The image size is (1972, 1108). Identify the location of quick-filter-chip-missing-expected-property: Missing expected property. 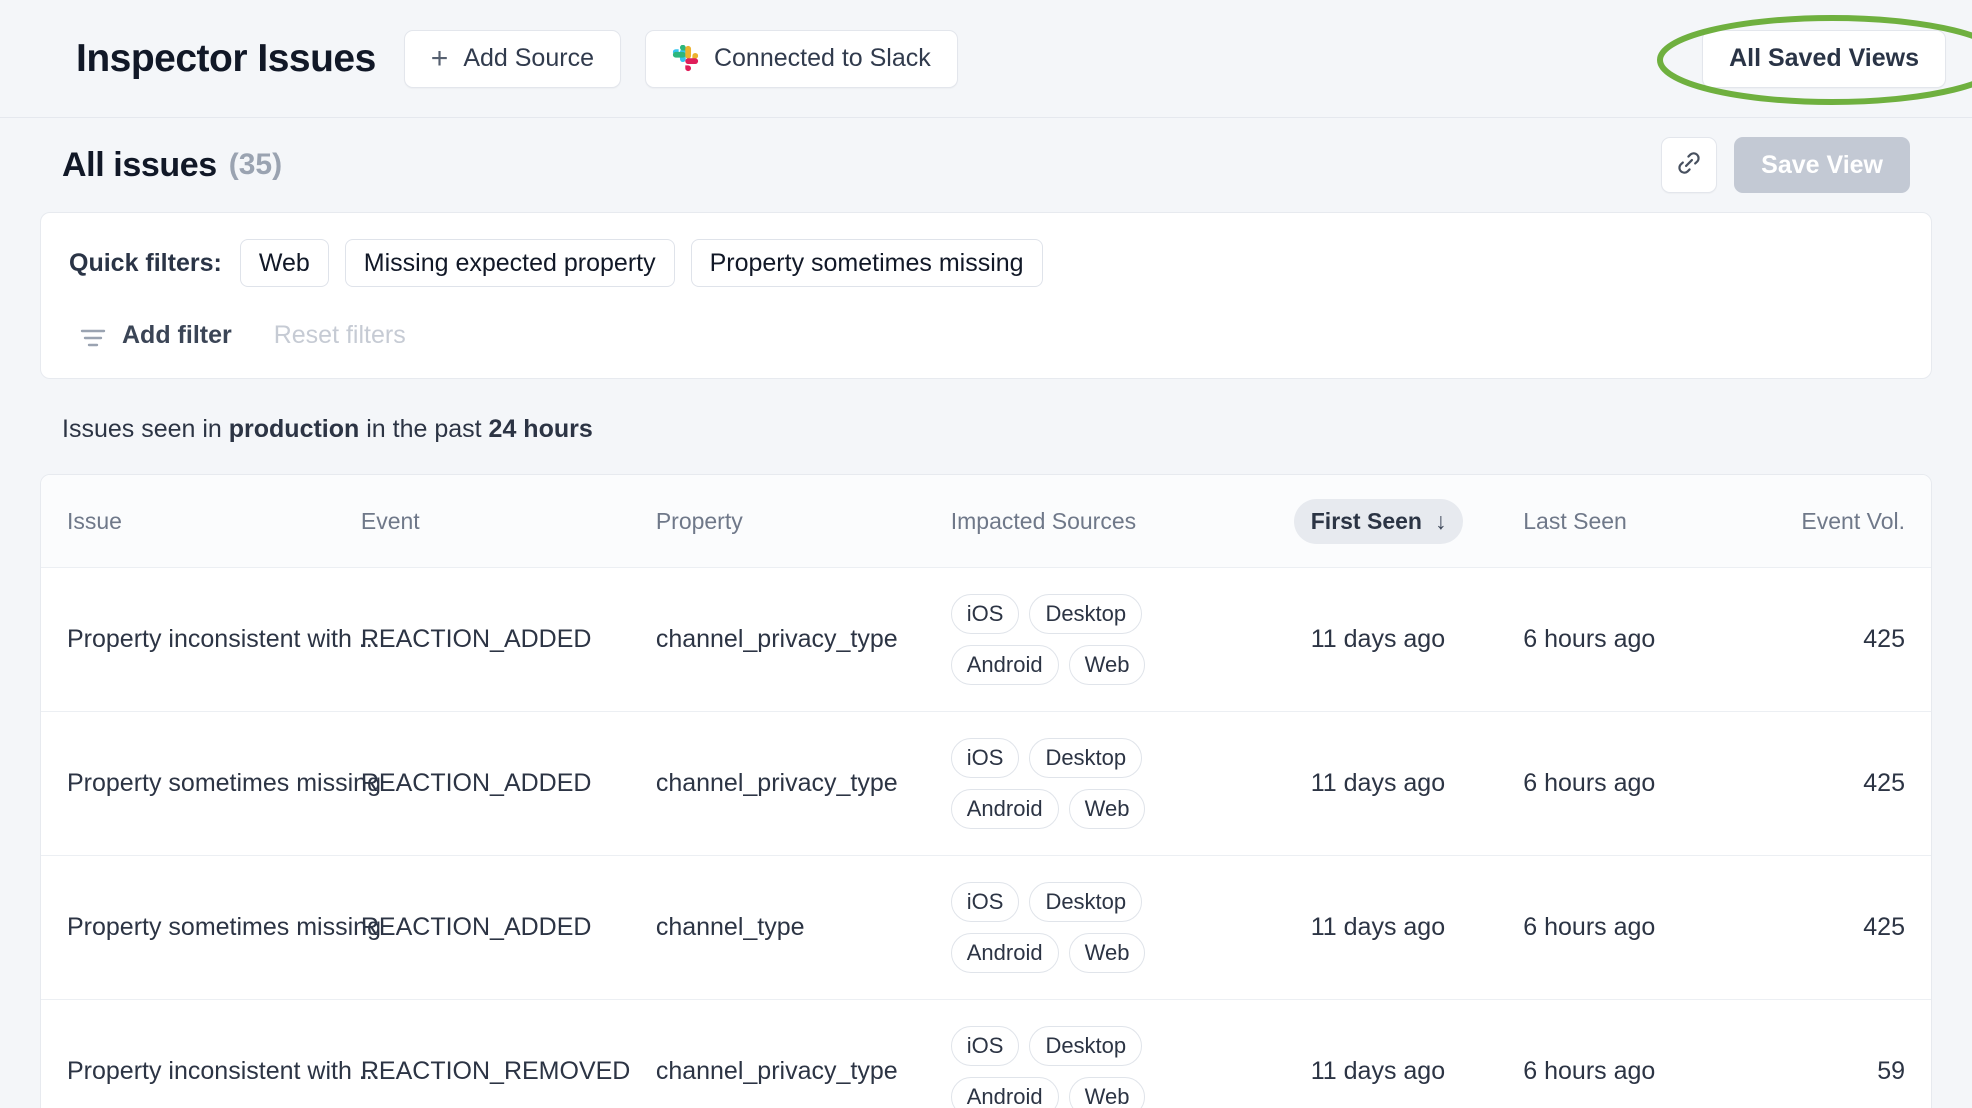
(509, 263).